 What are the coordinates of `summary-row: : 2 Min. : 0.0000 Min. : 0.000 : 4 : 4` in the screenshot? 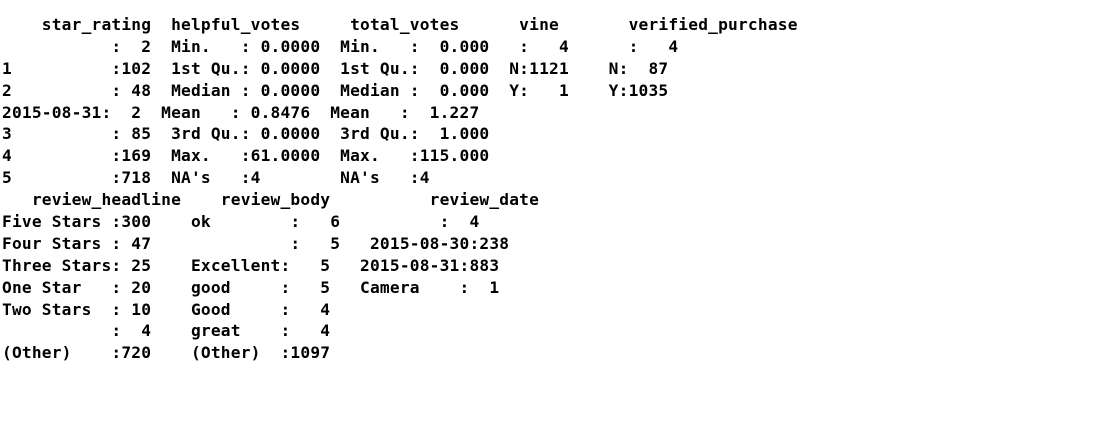 It's located at (340, 46).